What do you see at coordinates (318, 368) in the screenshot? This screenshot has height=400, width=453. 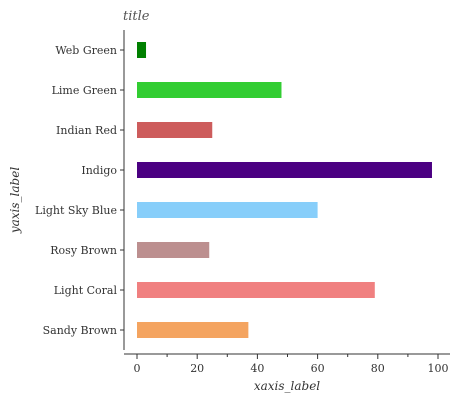 I see `x-tick-label: 60` at bounding box center [318, 368].